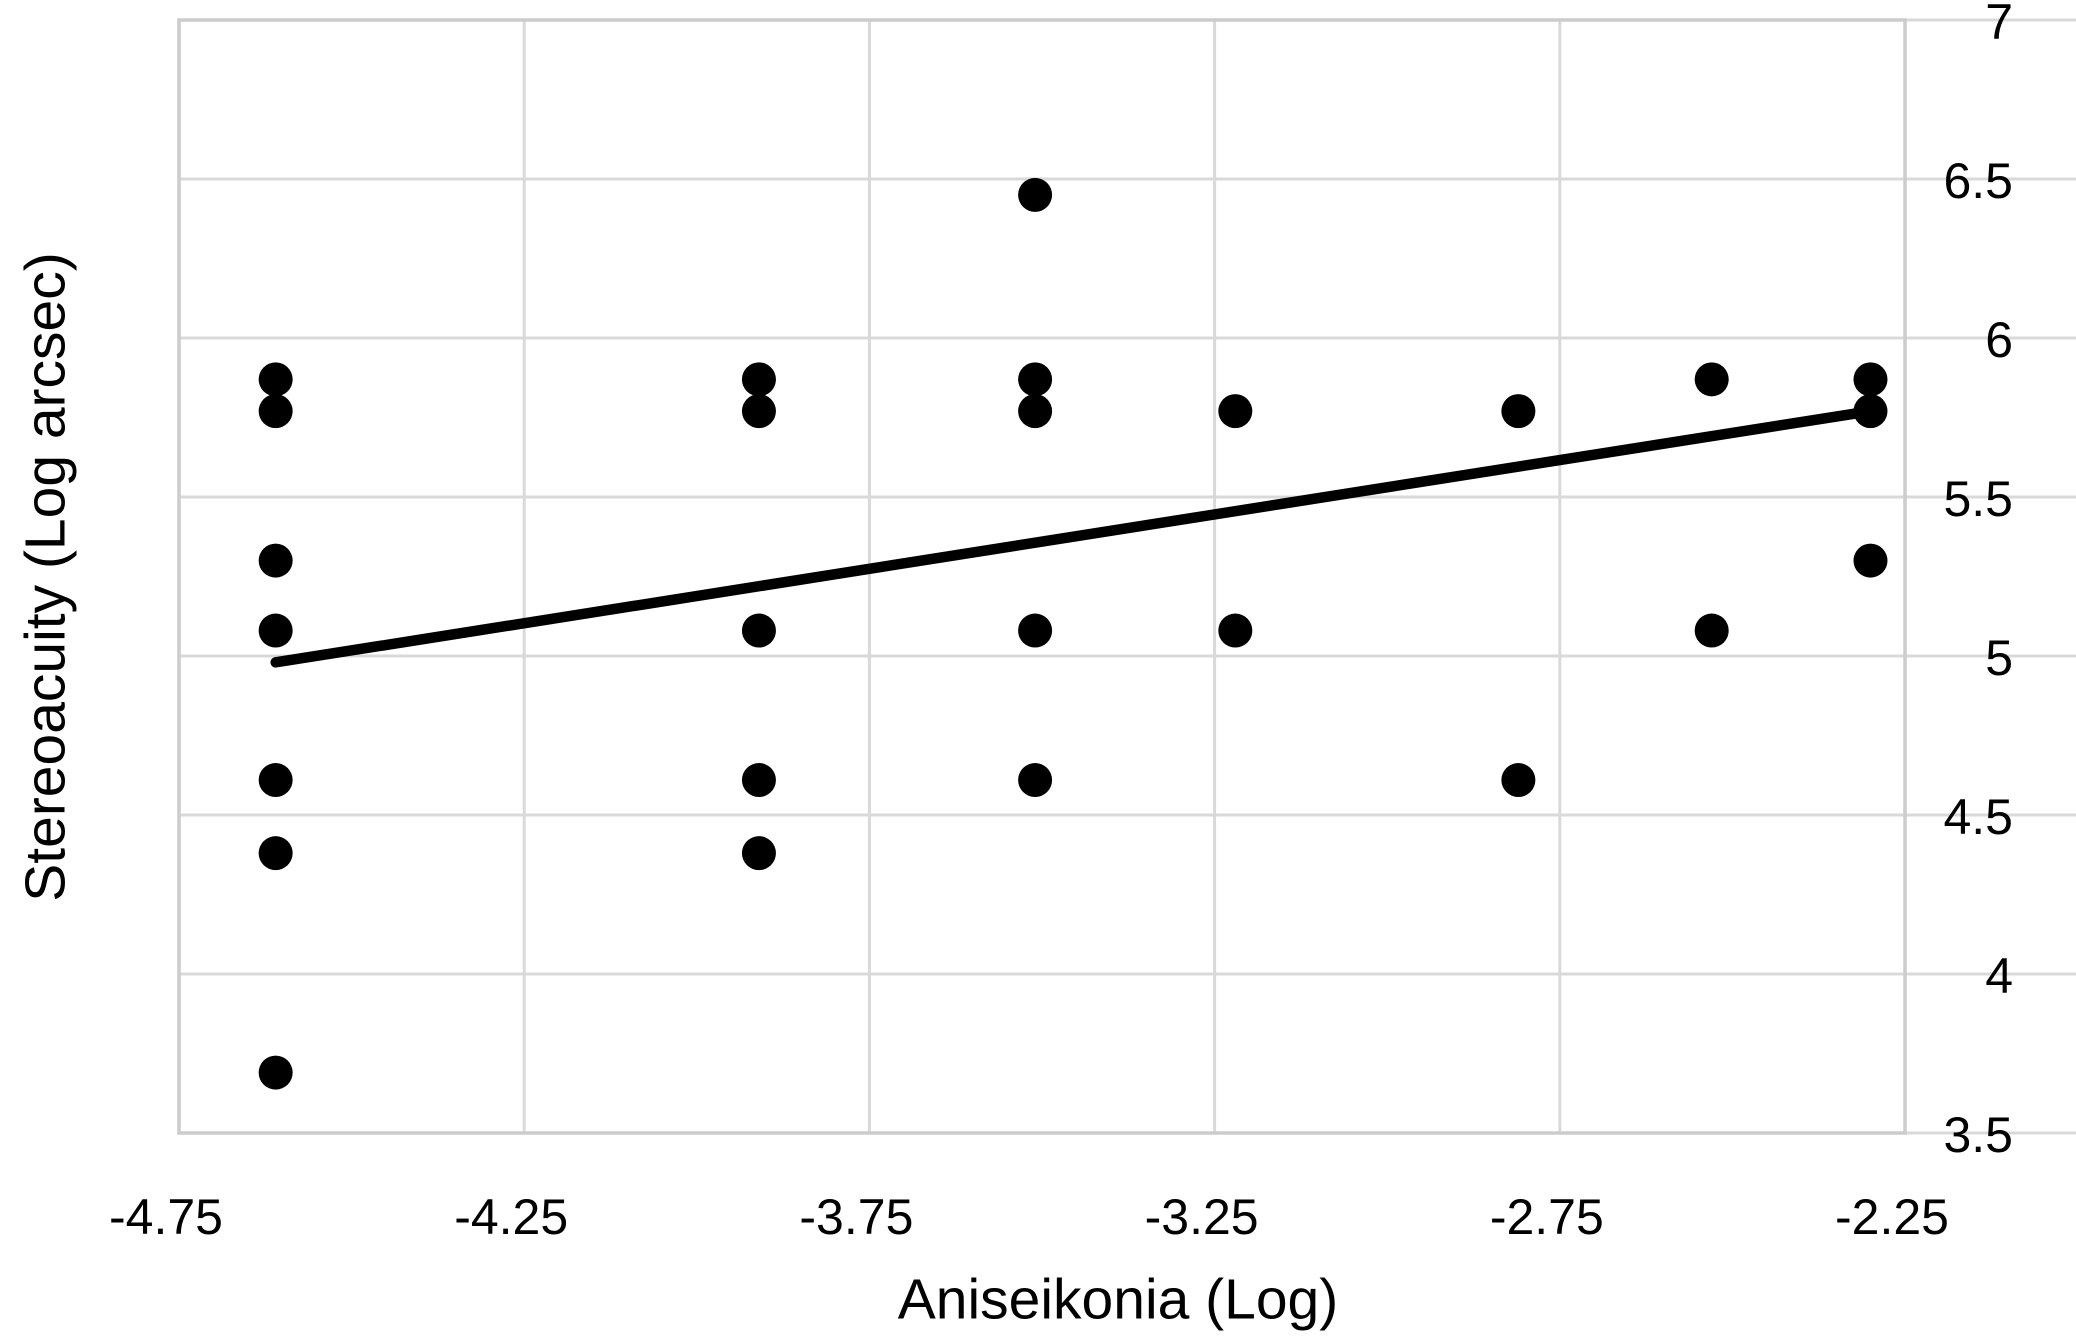  I want to click on x-tick-label: -2.25, so click(1892, 1217).